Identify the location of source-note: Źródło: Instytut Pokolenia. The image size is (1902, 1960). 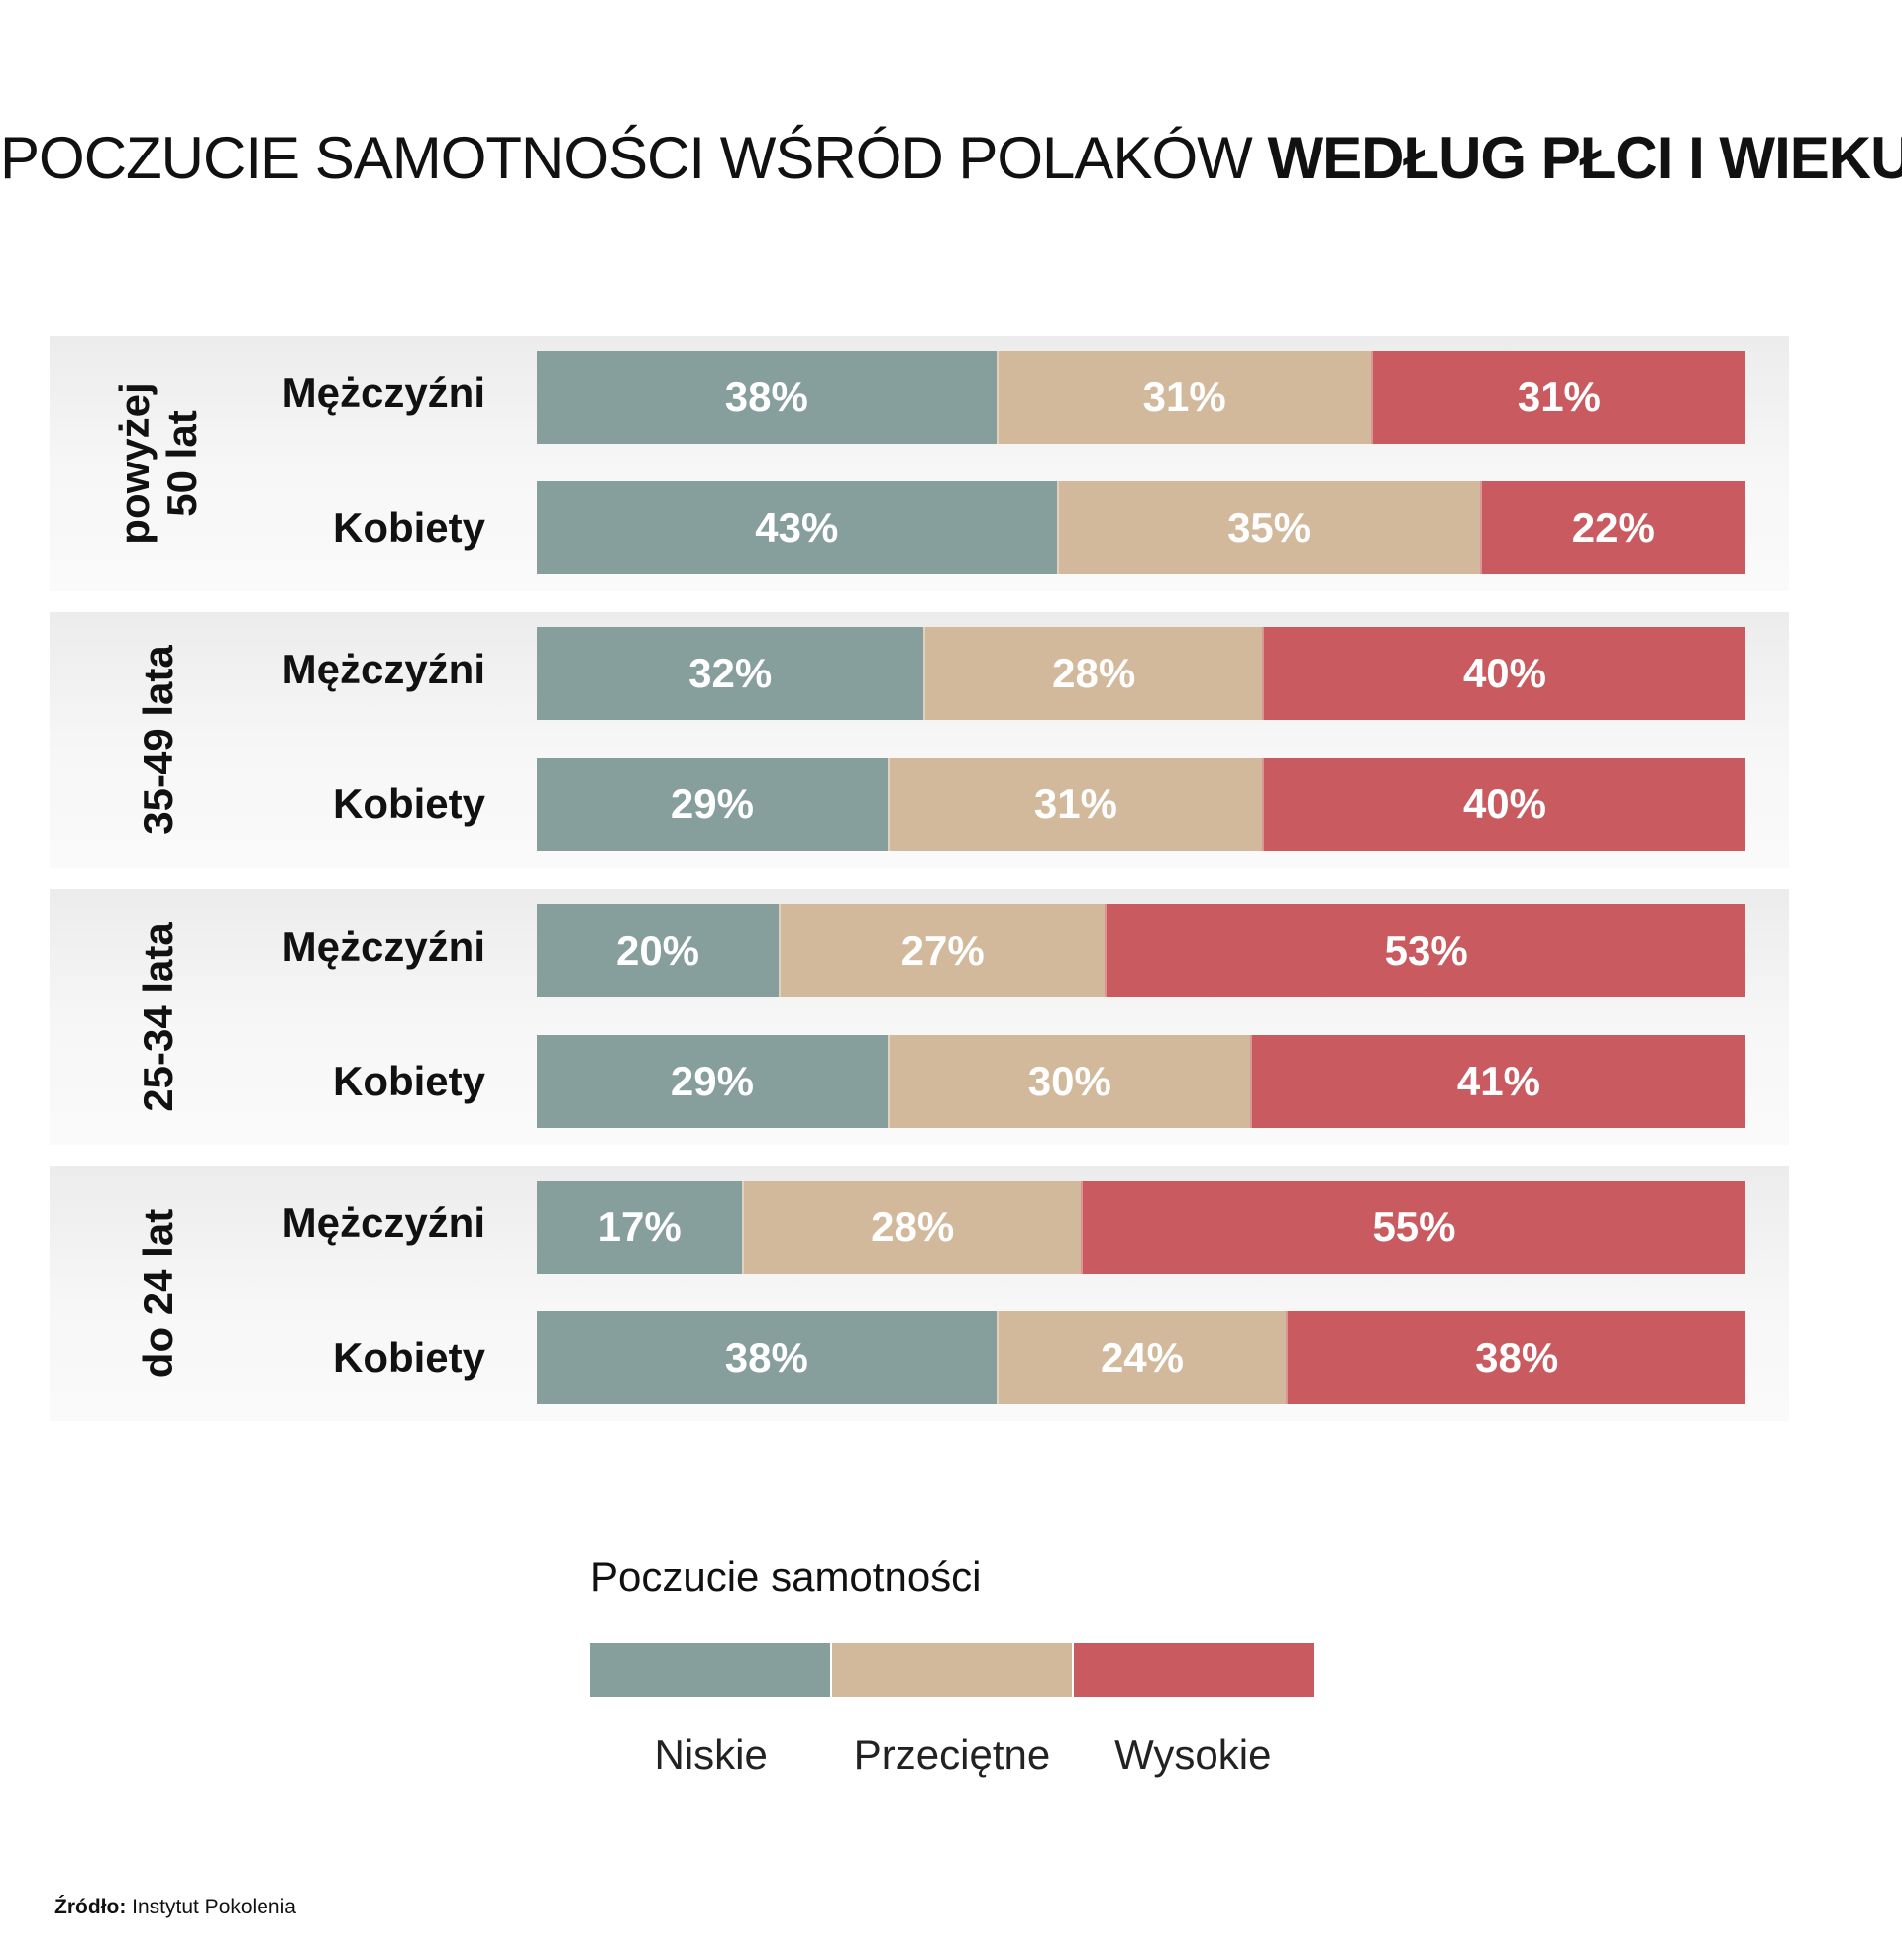
(175, 1908).